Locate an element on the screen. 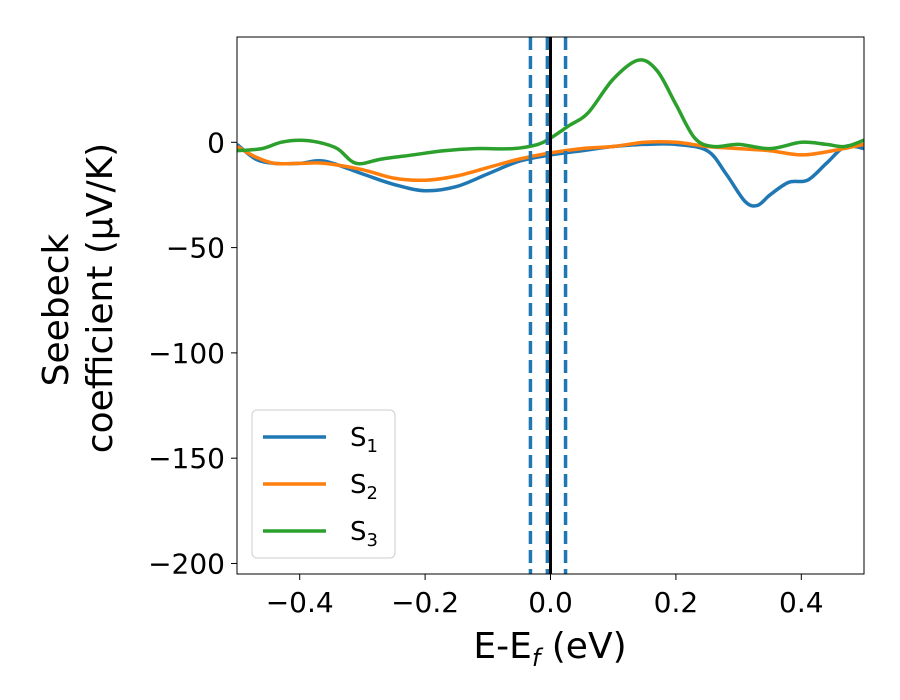 The height and width of the screenshot is (700, 900). y-tick-label: −50 is located at coordinates (195, 248).